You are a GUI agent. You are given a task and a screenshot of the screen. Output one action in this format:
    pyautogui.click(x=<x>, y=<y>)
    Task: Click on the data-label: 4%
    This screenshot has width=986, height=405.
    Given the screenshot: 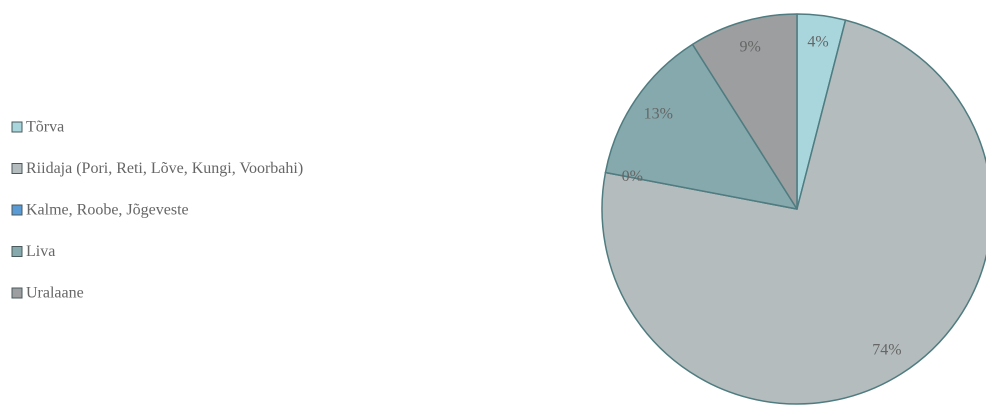 What is the action you would take?
    pyautogui.click(x=817, y=41)
    